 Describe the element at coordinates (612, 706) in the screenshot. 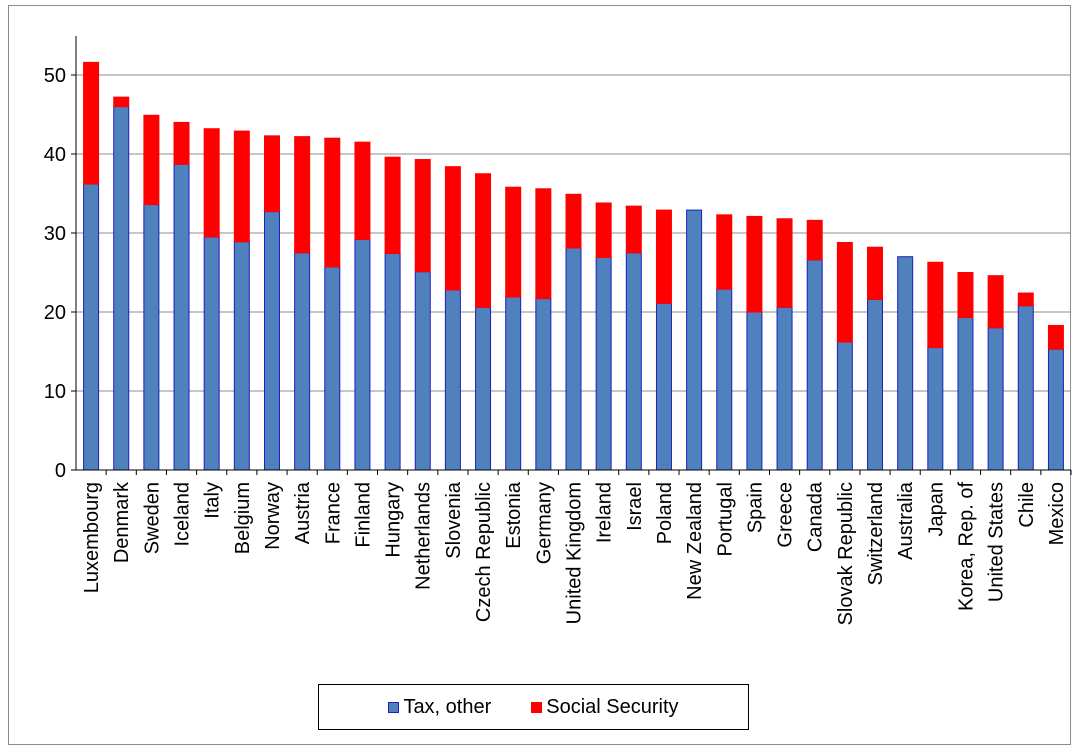

I see `legend-label-social-security: Social Security` at that location.